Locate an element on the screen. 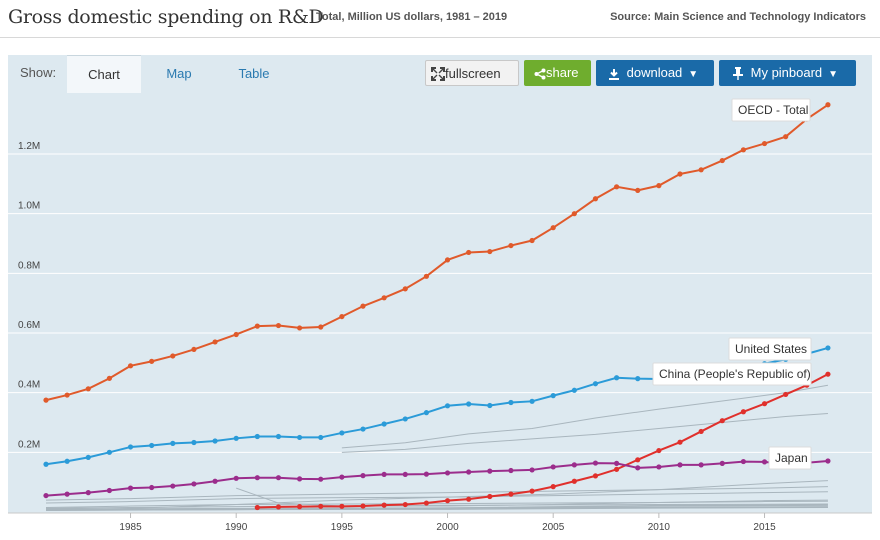  pin-icon is located at coordinates (738, 73).